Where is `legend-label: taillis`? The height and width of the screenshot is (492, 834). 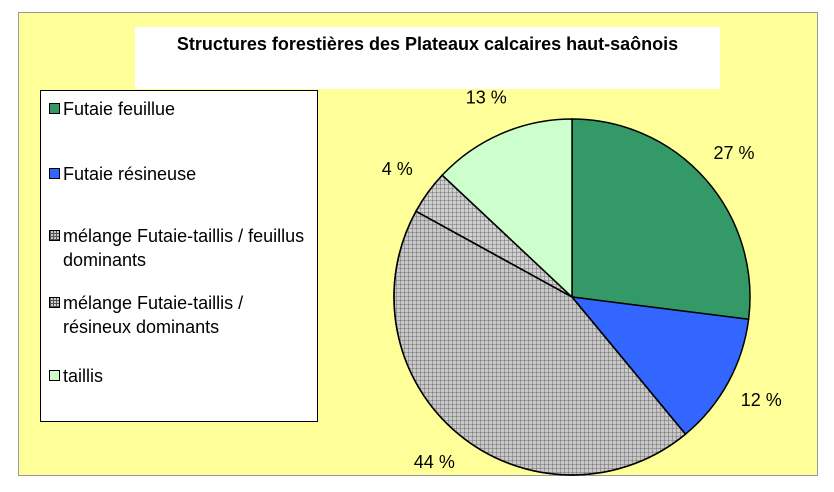 legend-label: taillis is located at coordinates (83, 376).